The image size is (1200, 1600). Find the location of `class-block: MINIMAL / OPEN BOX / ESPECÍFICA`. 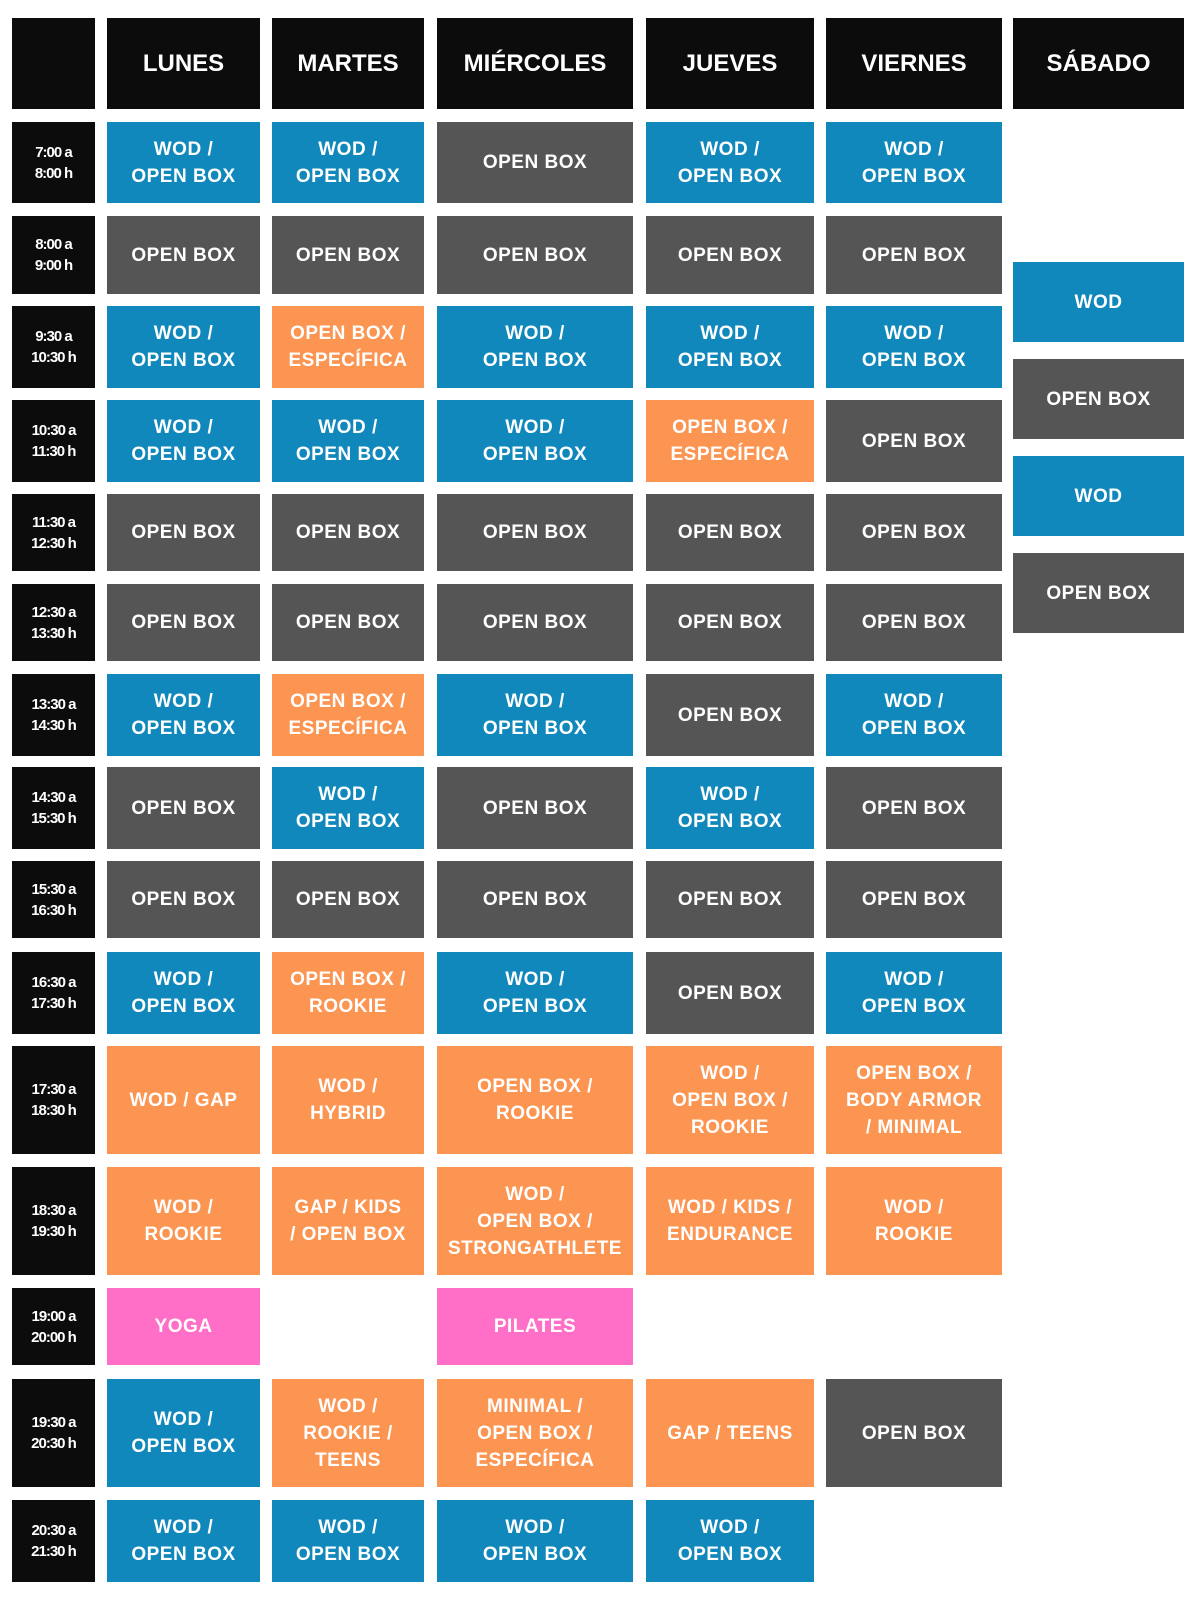

class-block: MINIMAL / OPEN BOX / ESPECÍFICA is located at coordinates (535, 1433).